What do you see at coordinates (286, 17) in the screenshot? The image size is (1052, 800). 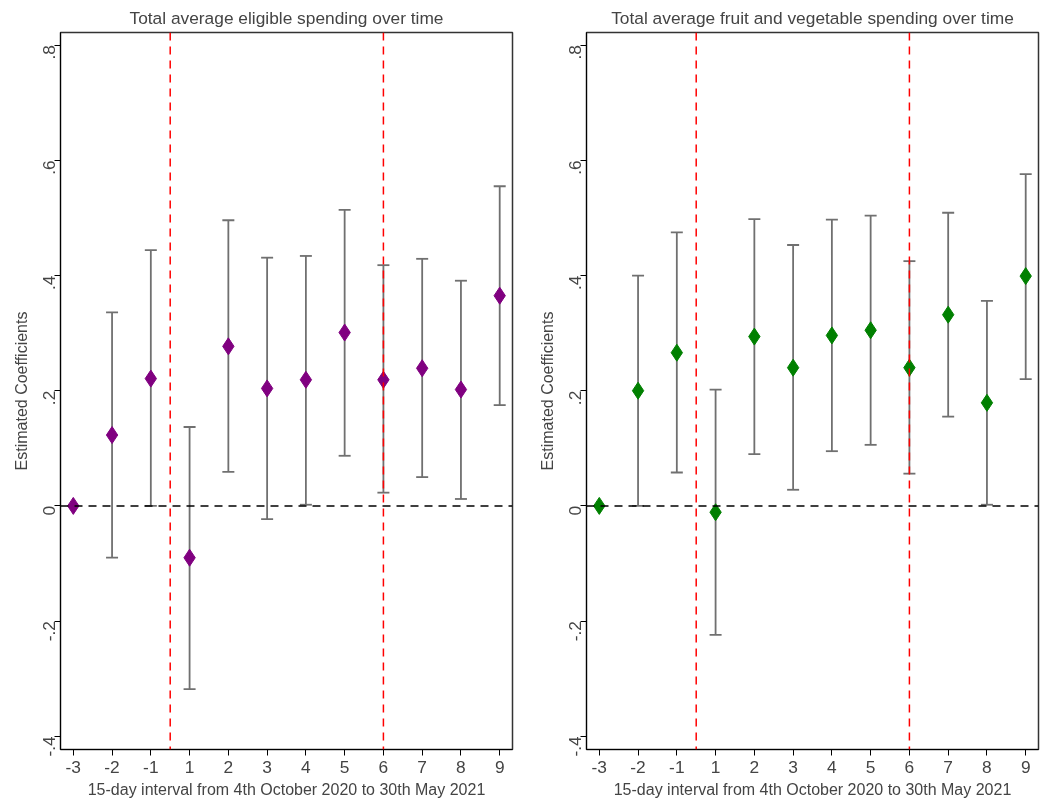 I see `chart-title: Total average eligible spending over time` at bounding box center [286, 17].